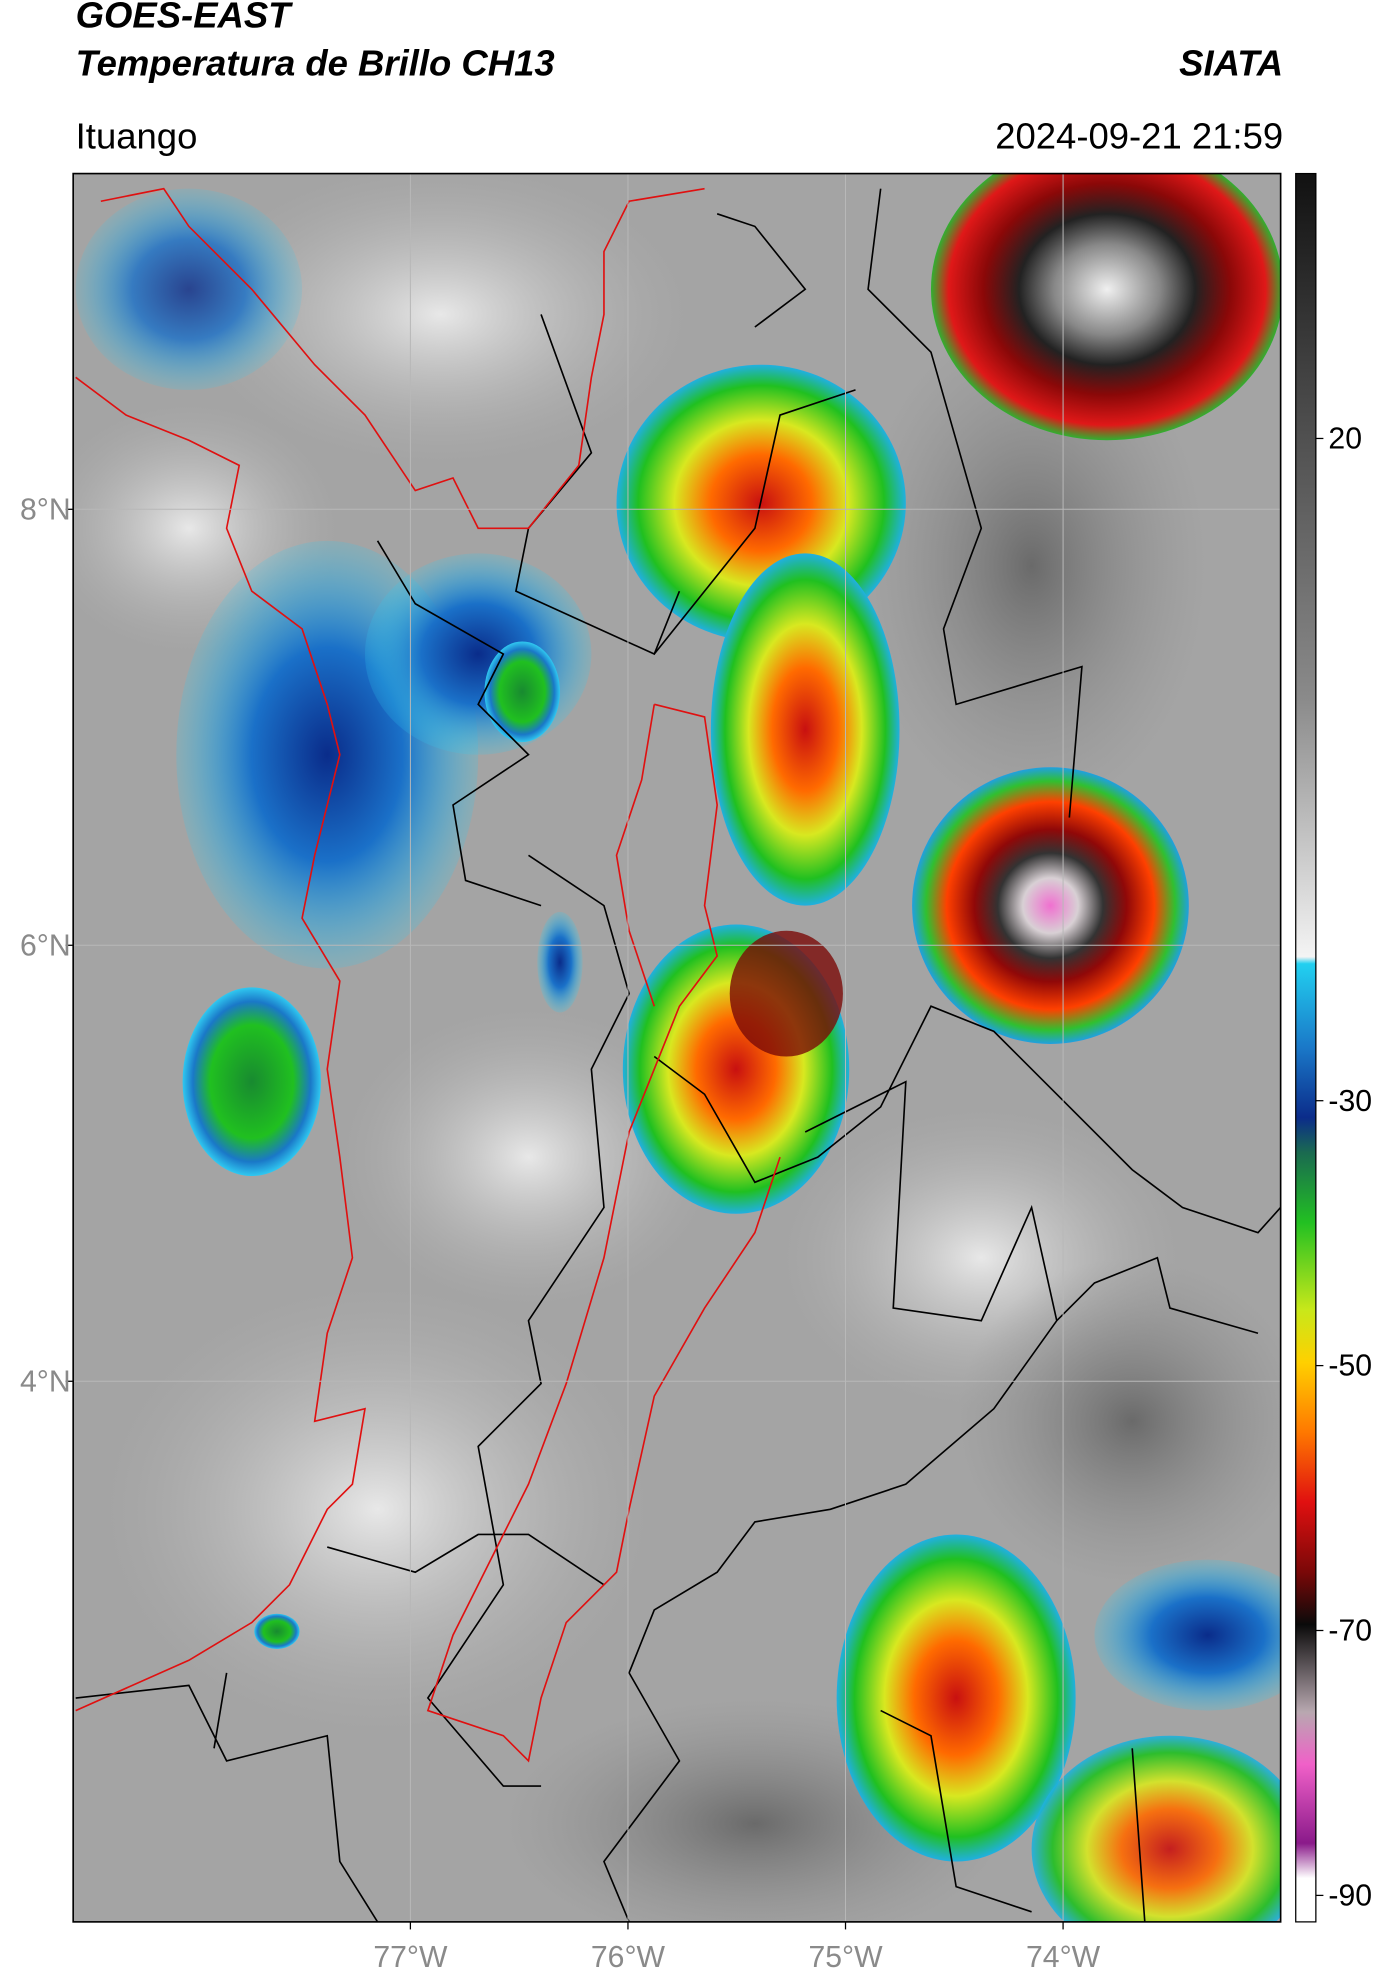 This screenshot has height=1981, width=1384. I want to click on y-tick-label: 8°N, so click(45, 509).